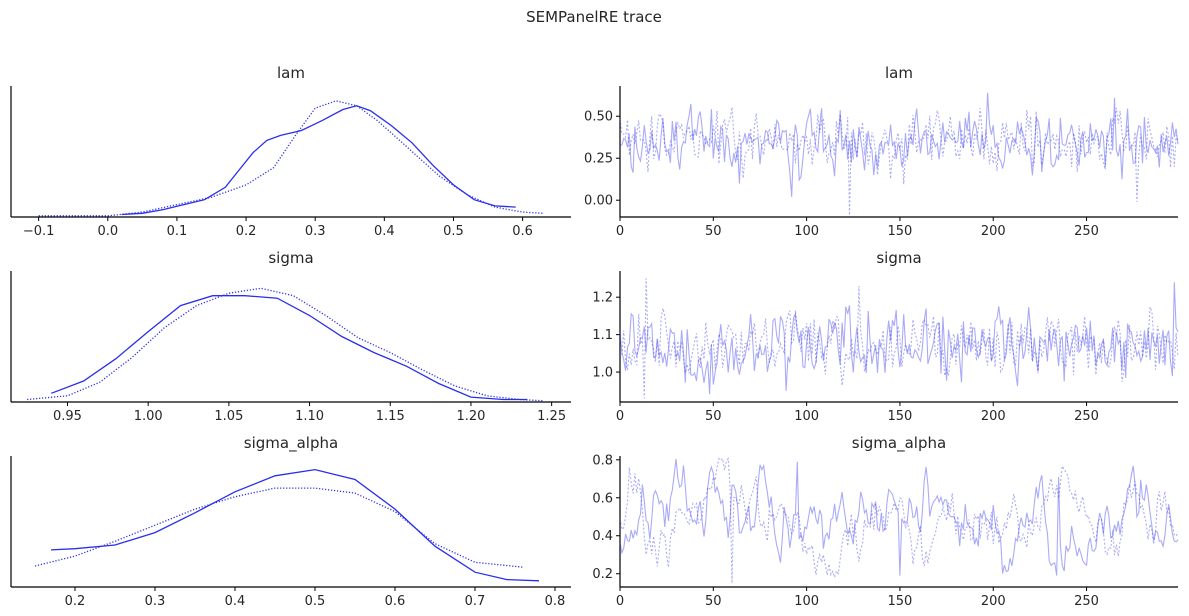  Describe the element at coordinates (602, 536) in the screenshot. I see `y-tick-label: 0.4` at that location.